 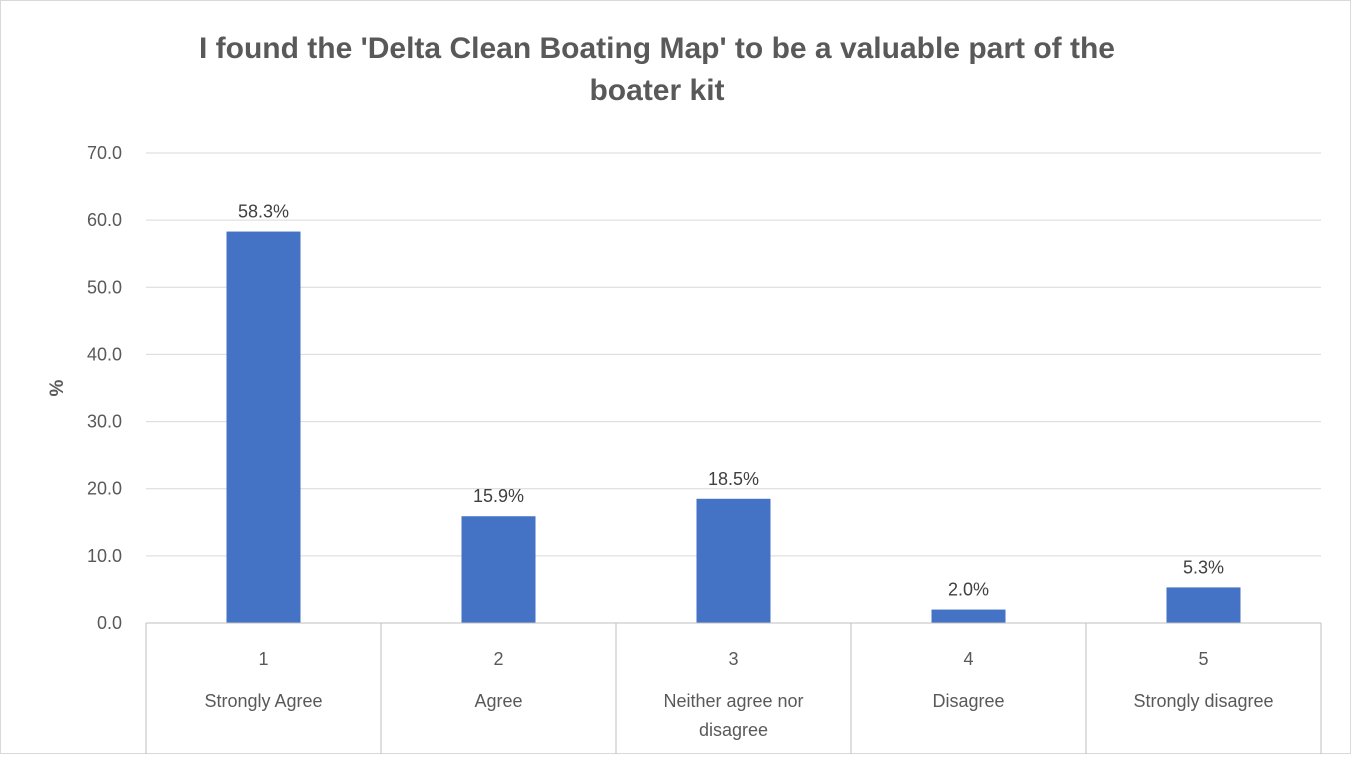 I want to click on y-tick-label: 20.0, so click(x=104, y=489).